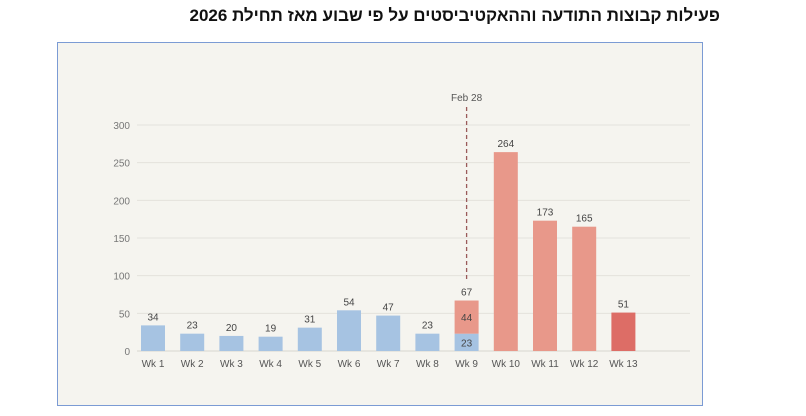 This screenshot has width=806, height=416. Describe the element at coordinates (545, 213) in the screenshot. I see `data-label: 173` at that location.